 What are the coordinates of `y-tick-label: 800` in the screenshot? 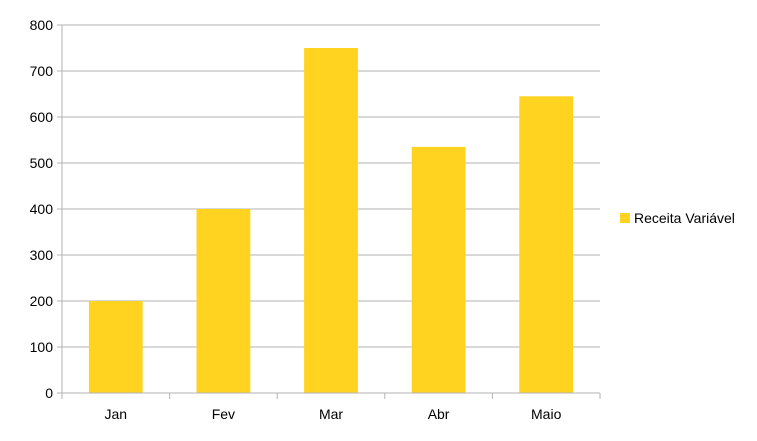 It's located at (42, 25).